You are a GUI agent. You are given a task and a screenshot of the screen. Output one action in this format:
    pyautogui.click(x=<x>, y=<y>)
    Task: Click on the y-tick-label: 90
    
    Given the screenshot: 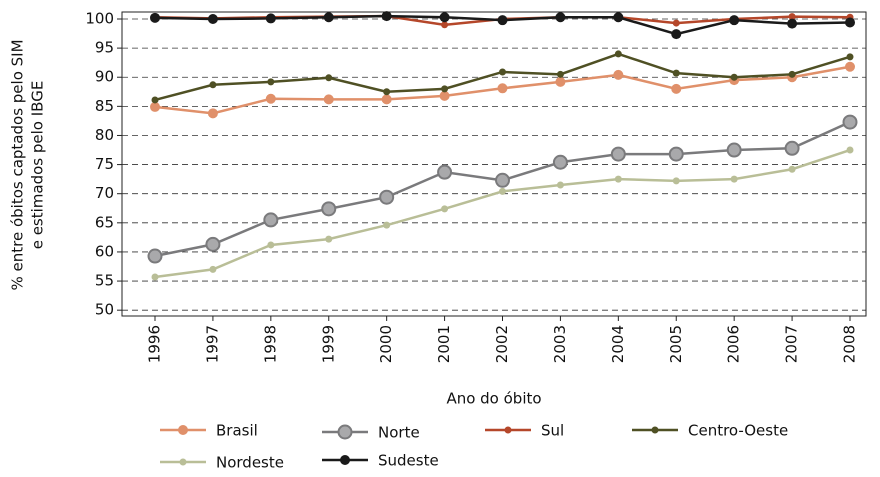 What is the action you would take?
    pyautogui.click(x=104, y=77)
    